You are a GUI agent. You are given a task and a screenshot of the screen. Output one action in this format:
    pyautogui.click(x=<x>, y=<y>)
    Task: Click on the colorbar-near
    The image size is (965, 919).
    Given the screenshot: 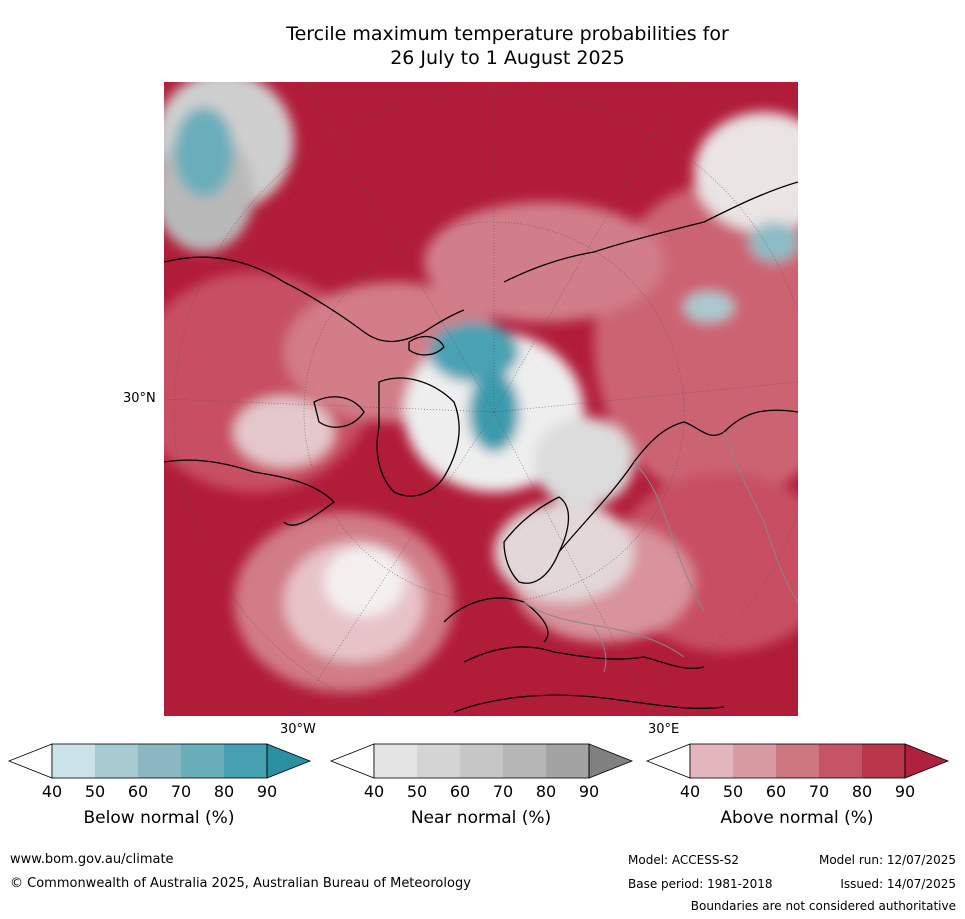 What is the action you would take?
    pyautogui.click(x=481, y=761)
    